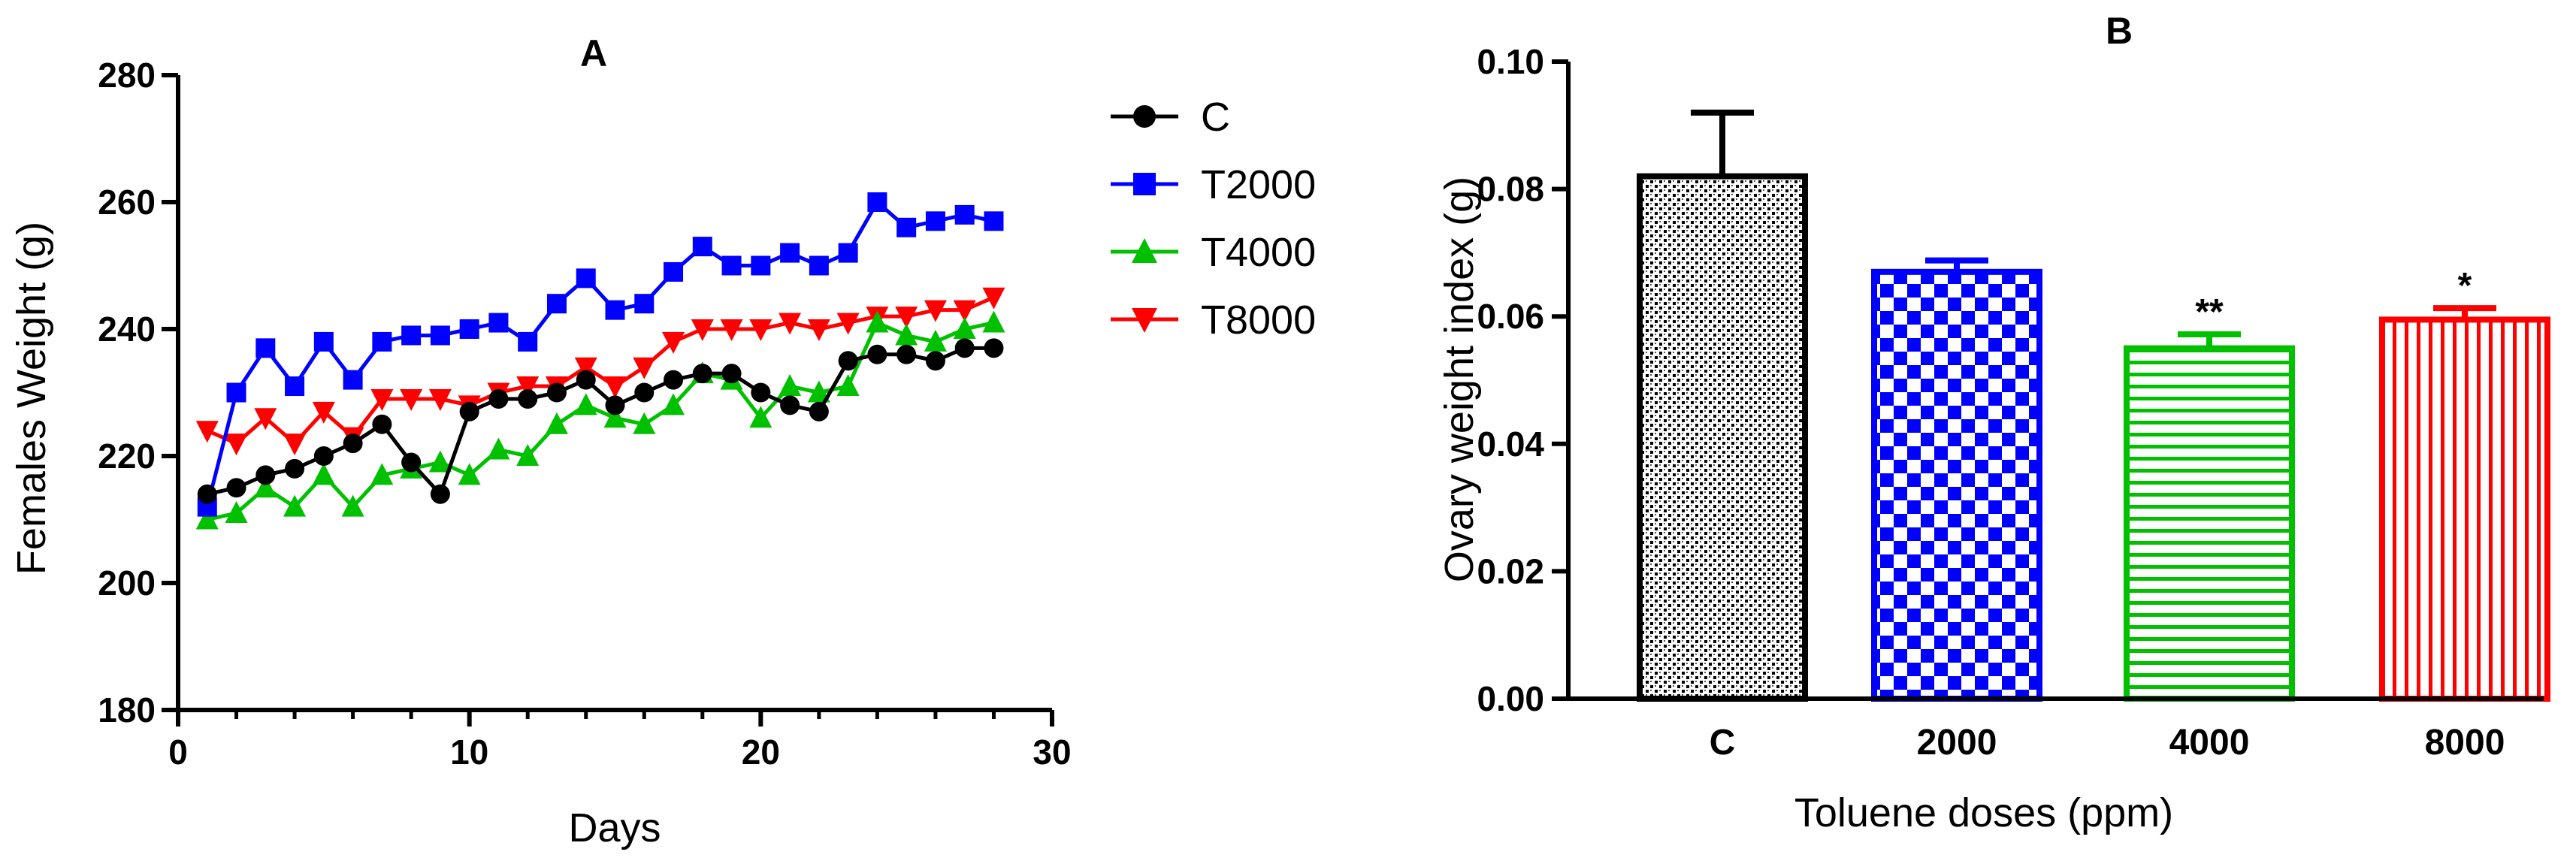 The height and width of the screenshot is (867, 2576). Describe the element at coordinates (1957, 743) in the screenshot. I see `x-tick-label: 2000` at that location.